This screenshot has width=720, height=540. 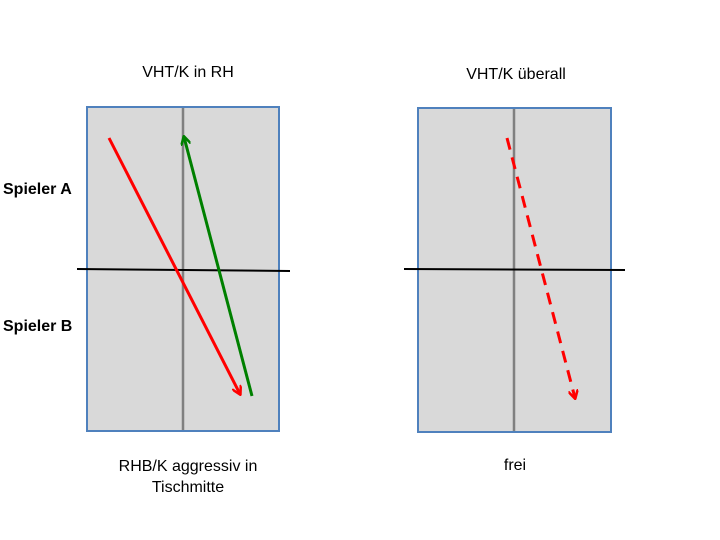 I want to click on left-table-net, so click(x=183, y=270).